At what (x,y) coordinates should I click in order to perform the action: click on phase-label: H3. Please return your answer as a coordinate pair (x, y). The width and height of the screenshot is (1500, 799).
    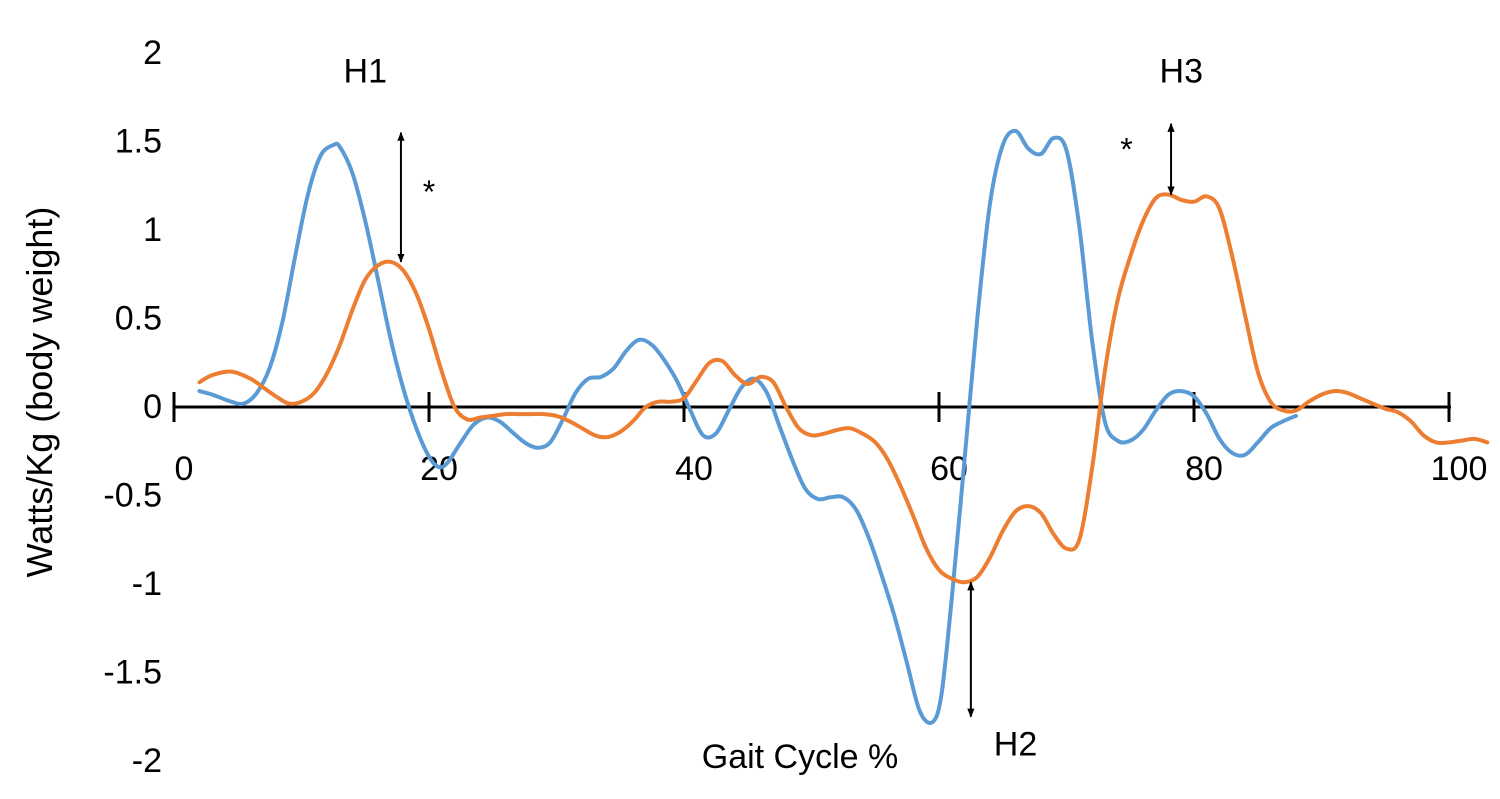
    Looking at the image, I should click on (1181, 72).